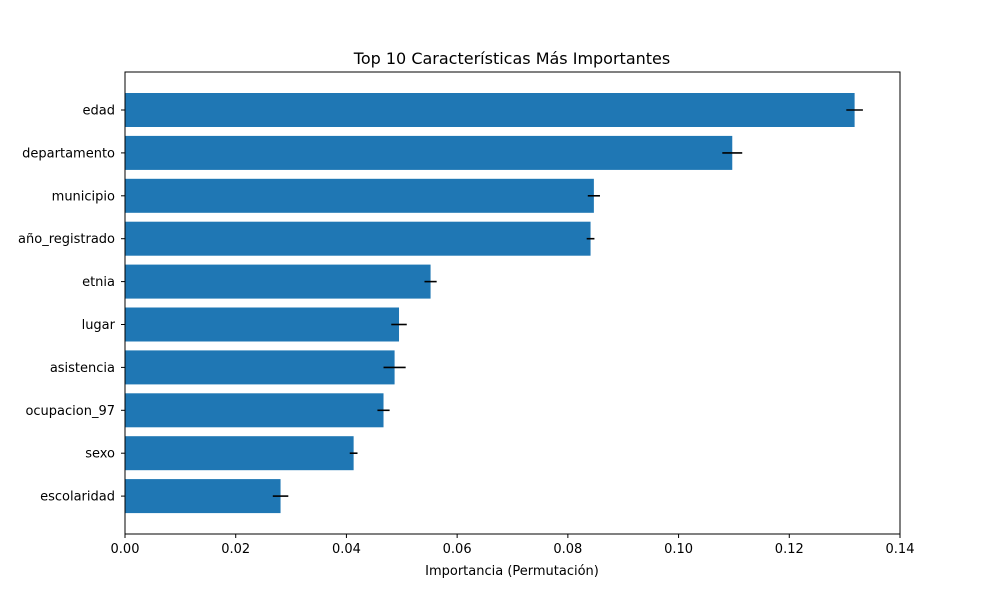 The height and width of the screenshot is (604, 1000). I want to click on y-tick-label: ocupacion_97, so click(70, 411).